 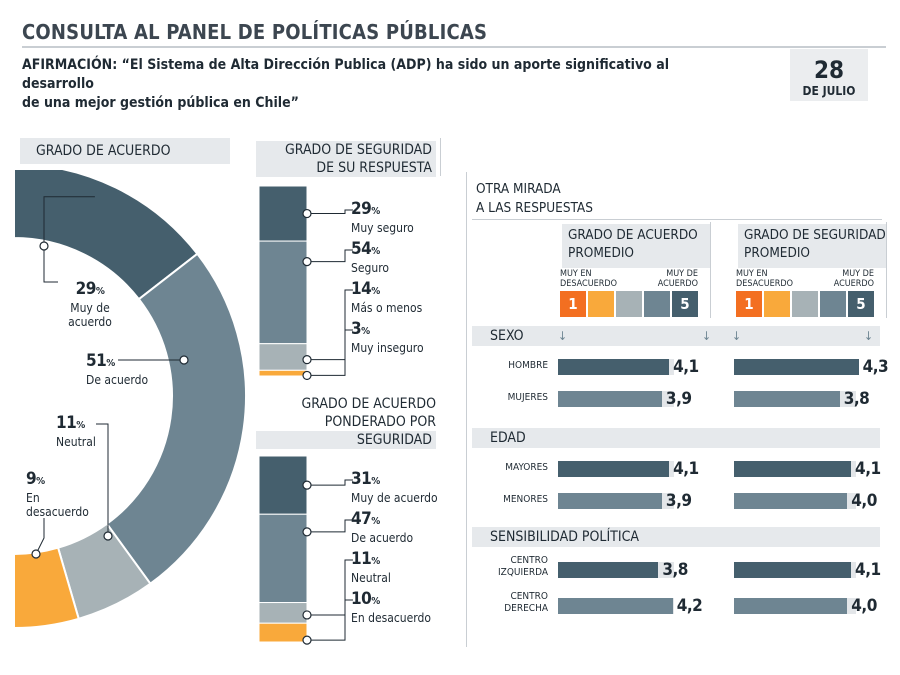 What do you see at coordinates (886, 270) in the screenshot?
I see `series-header-2-rule` at bounding box center [886, 270].